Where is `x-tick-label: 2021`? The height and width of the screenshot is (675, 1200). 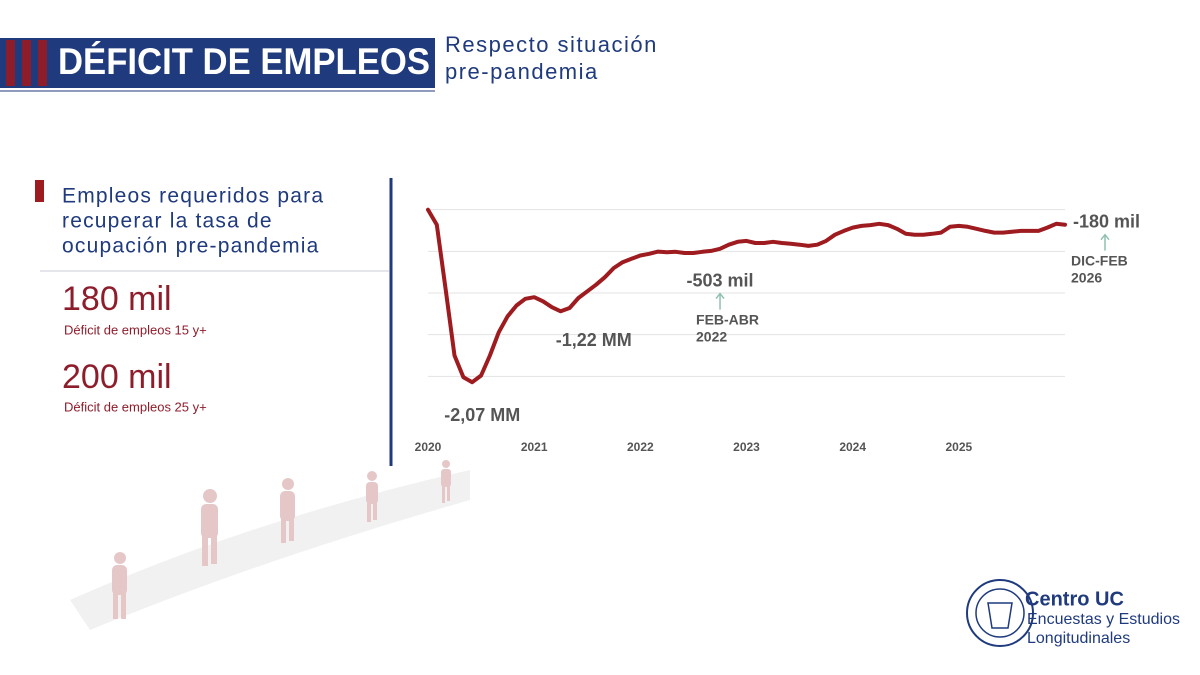 x-tick-label: 2021 is located at coordinates (534, 447).